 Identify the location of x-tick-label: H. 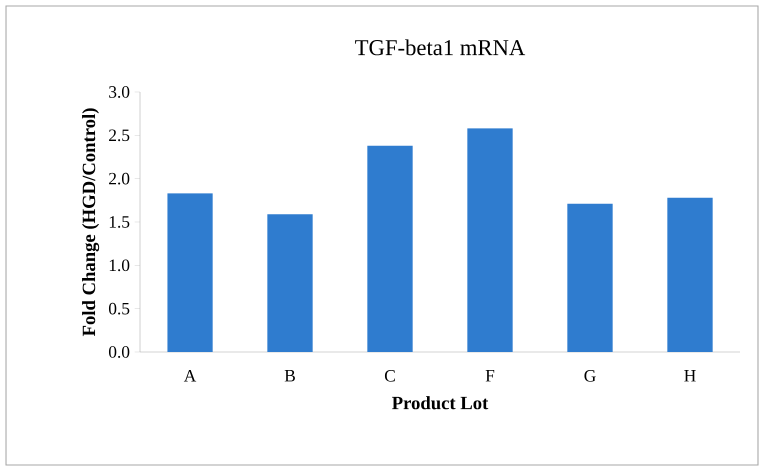
(690, 376).